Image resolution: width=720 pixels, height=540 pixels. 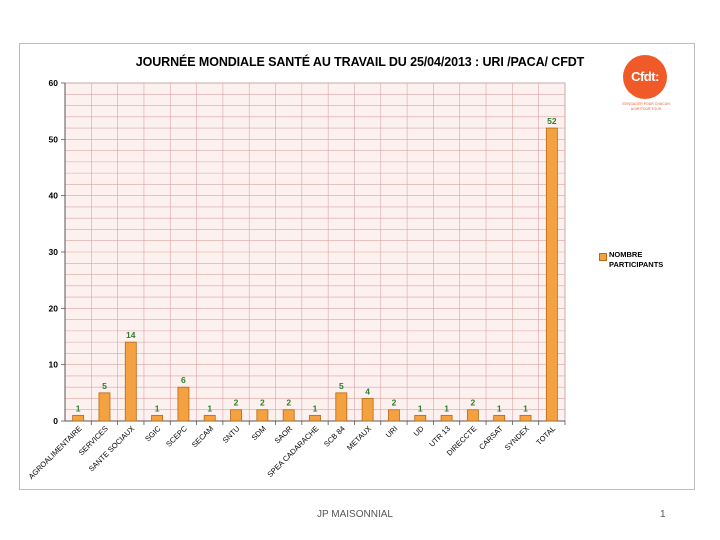 What do you see at coordinates (54, 365) in the screenshot?
I see `y-tick-label: 10` at bounding box center [54, 365].